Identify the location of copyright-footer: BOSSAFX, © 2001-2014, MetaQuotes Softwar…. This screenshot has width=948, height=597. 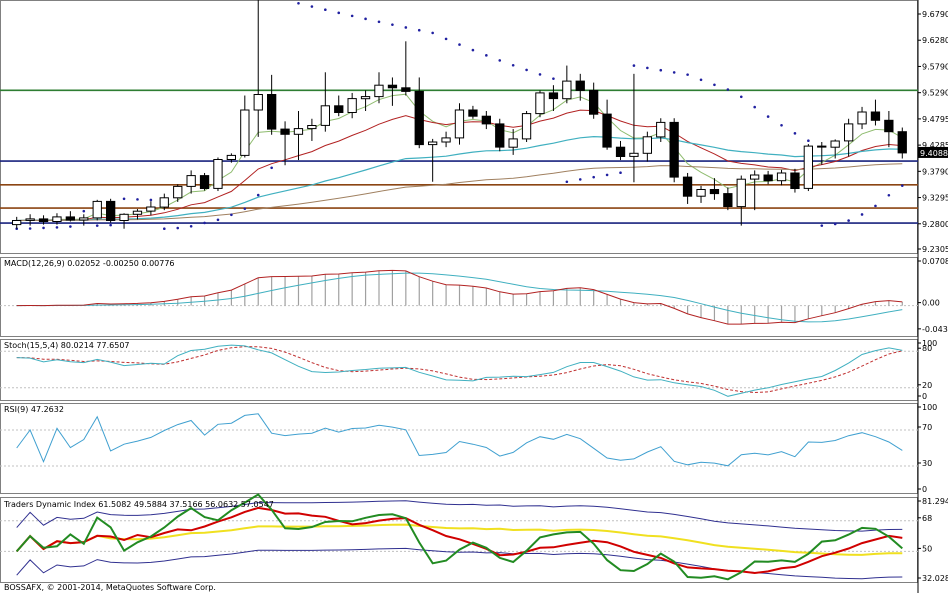
(110, 587).